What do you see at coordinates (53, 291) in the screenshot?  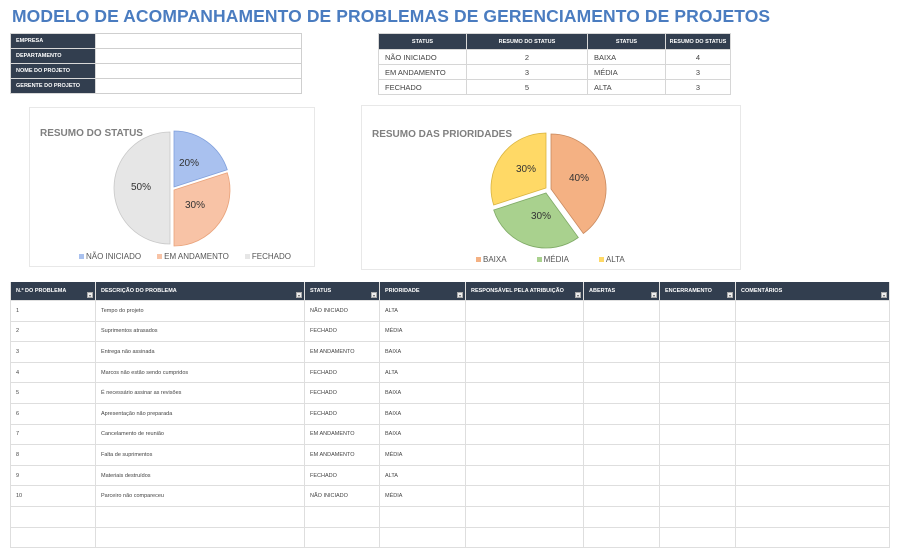 I see `col-header-issue-number: N.º DO PROBLEMA` at bounding box center [53, 291].